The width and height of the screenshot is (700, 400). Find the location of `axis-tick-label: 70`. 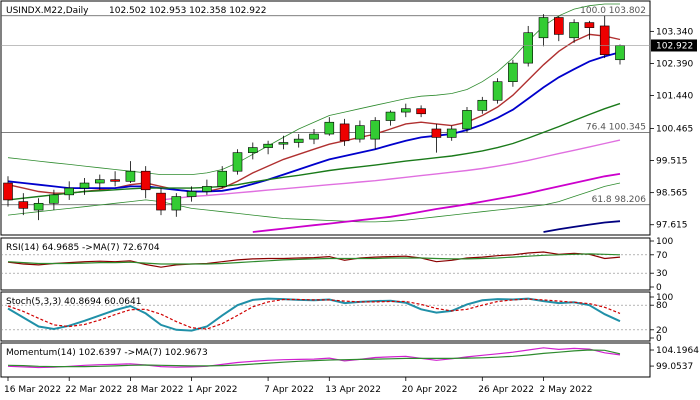

axis-tick-label: 70 is located at coordinates (662, 256).